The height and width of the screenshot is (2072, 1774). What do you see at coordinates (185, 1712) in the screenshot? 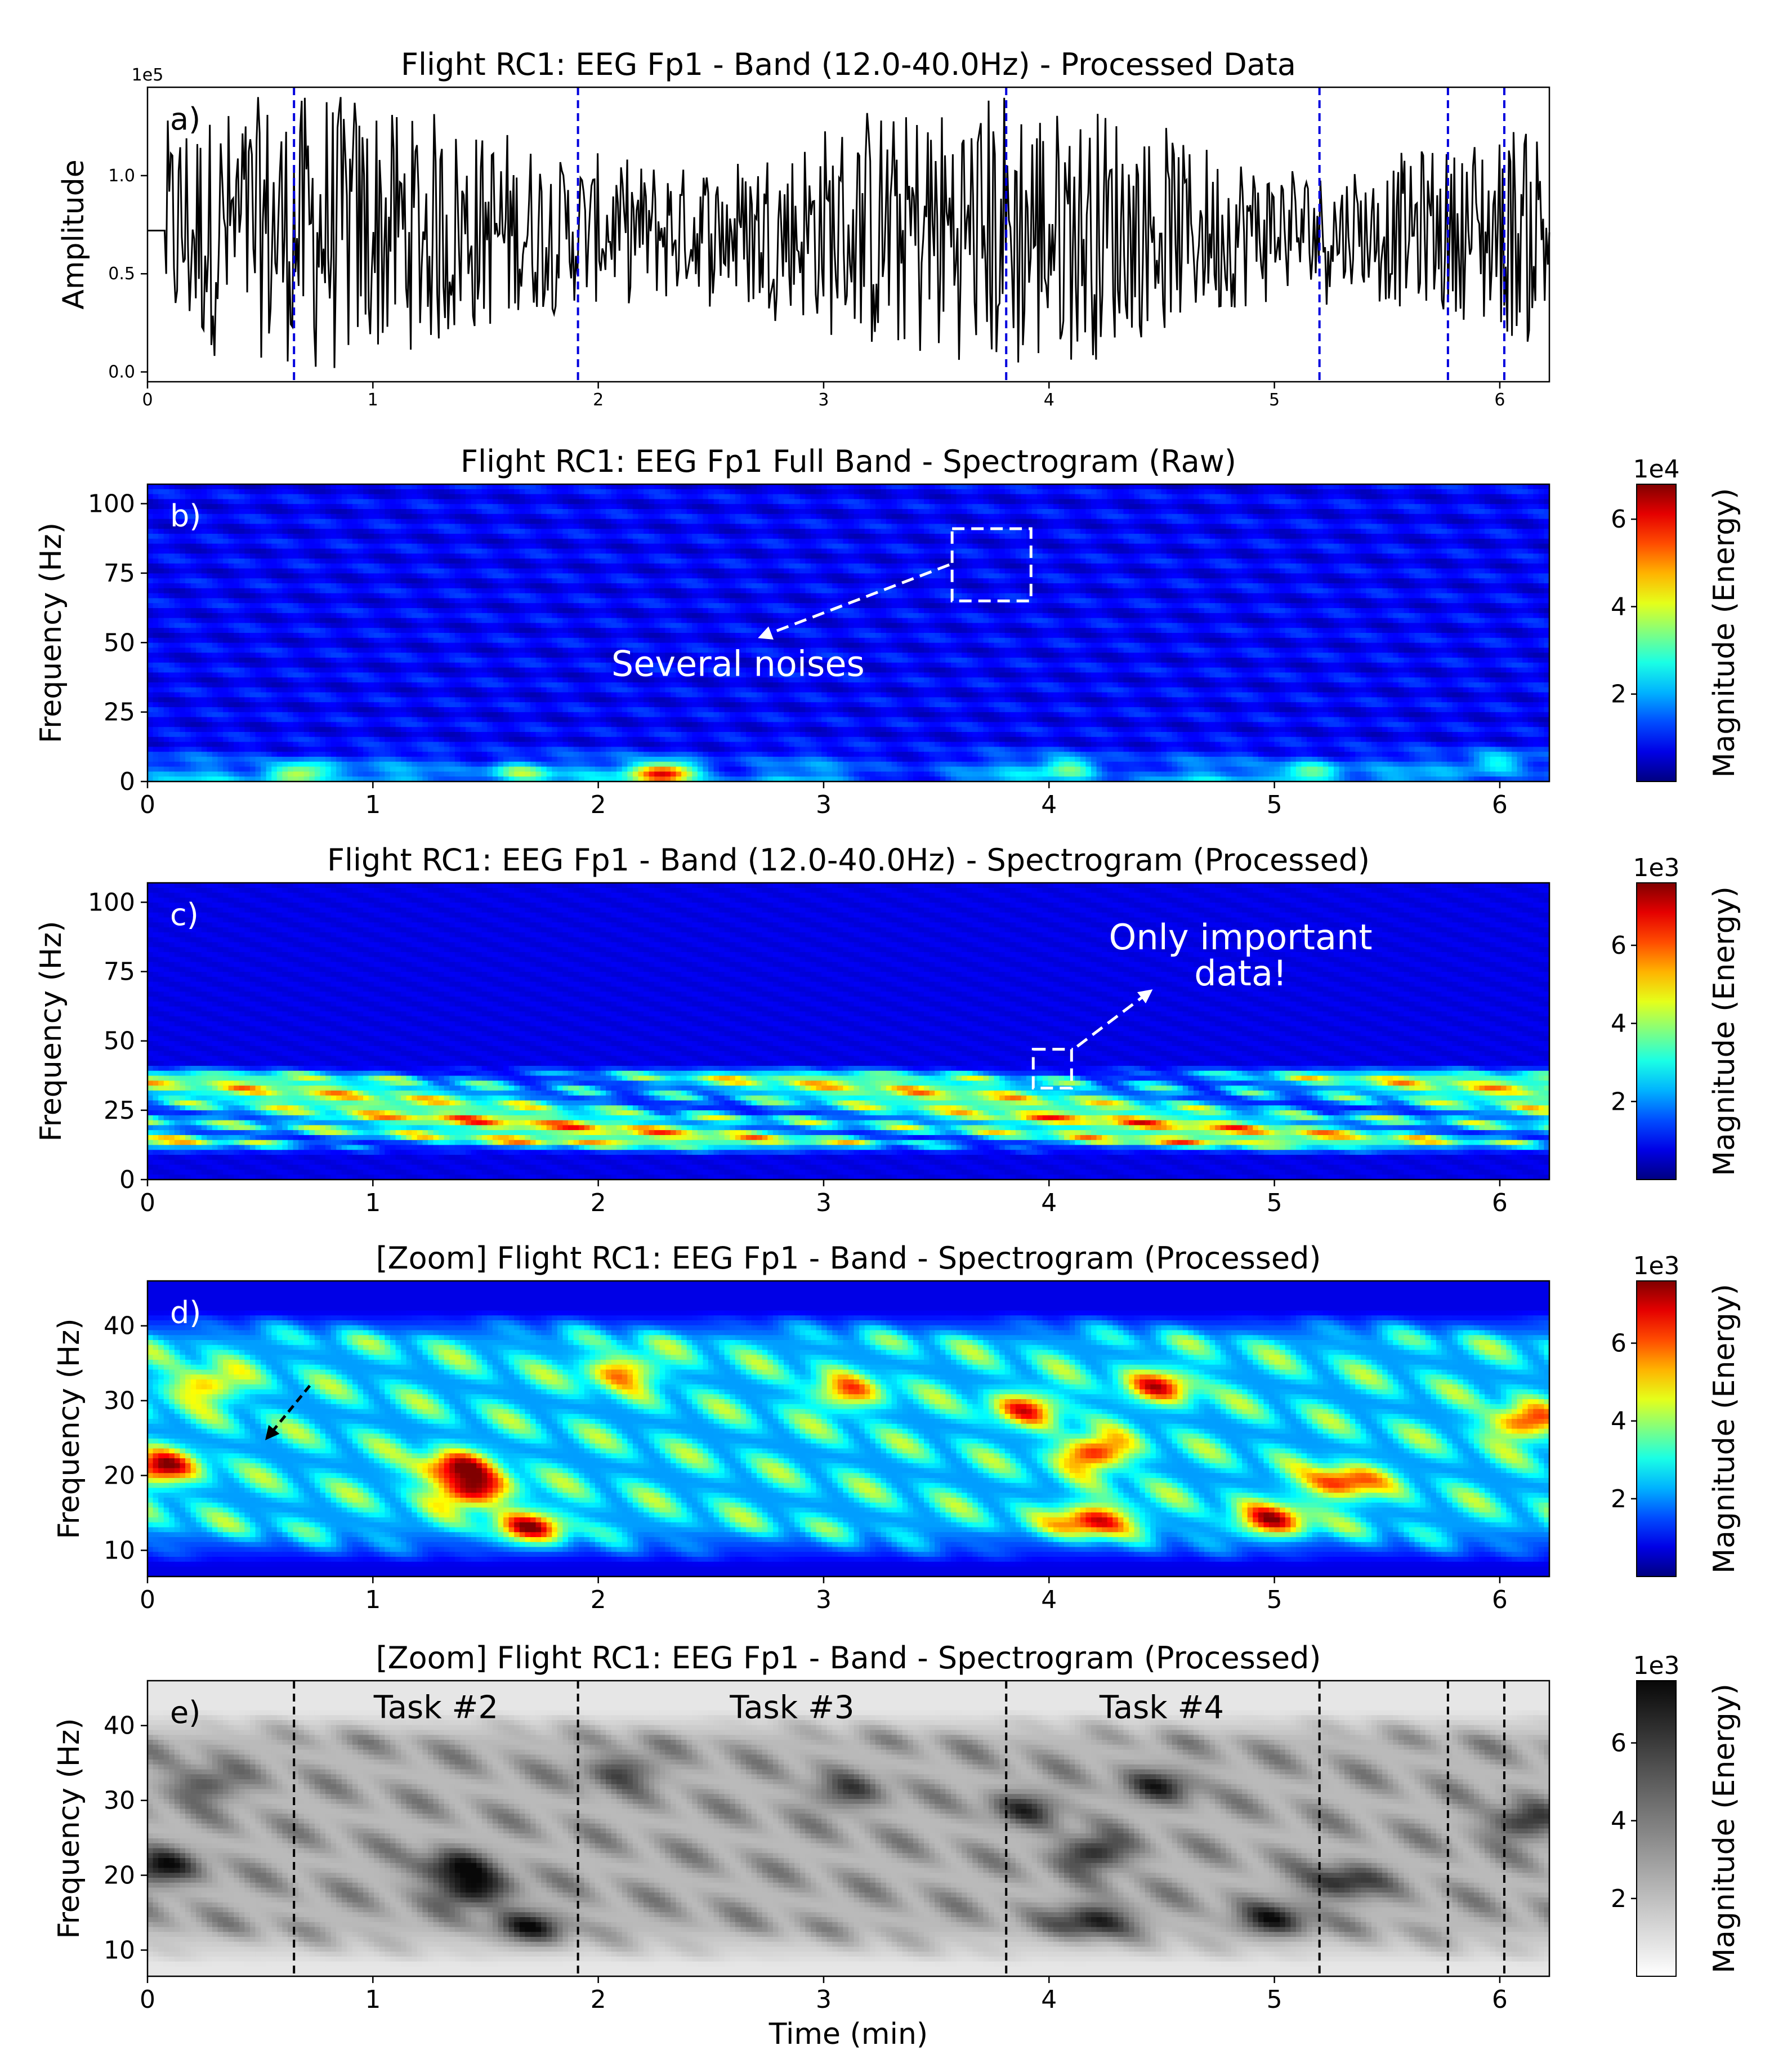
I see `panel-label: e)` at bounding box center [185, 1712].